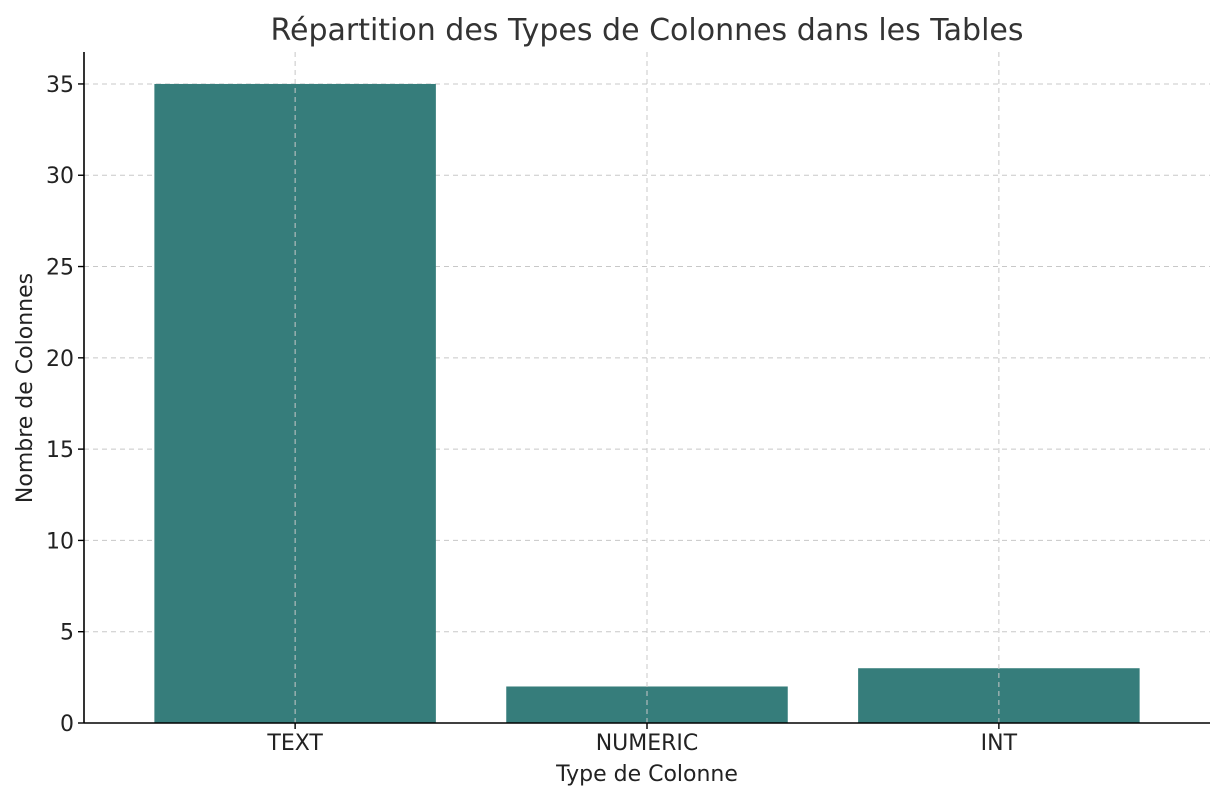 This screenshot has width=1224, height=800. Describe the element at coordinates (25, 388) in the screenshot. I see `y-axis-label: Nombre de Colonnes` at that location.